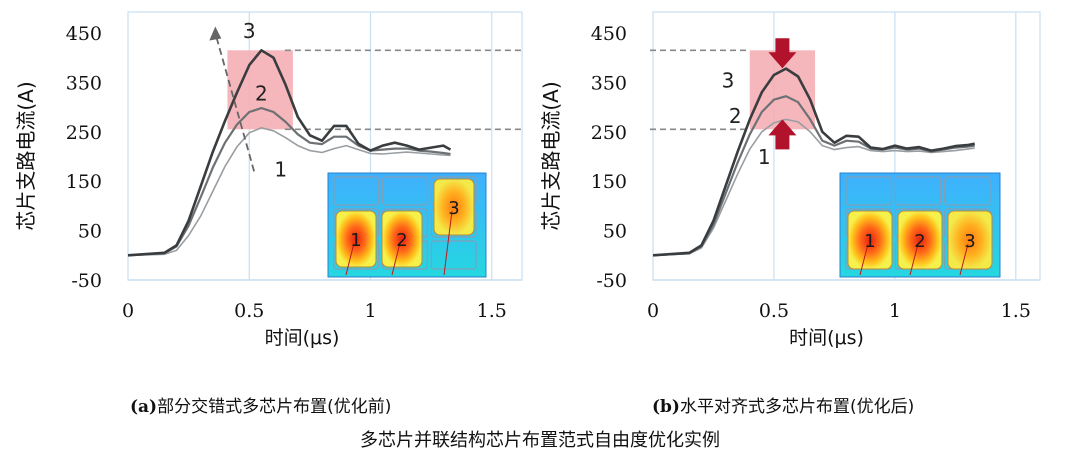  I want to click on caption-b-prefix: (b), so click(666, 407).